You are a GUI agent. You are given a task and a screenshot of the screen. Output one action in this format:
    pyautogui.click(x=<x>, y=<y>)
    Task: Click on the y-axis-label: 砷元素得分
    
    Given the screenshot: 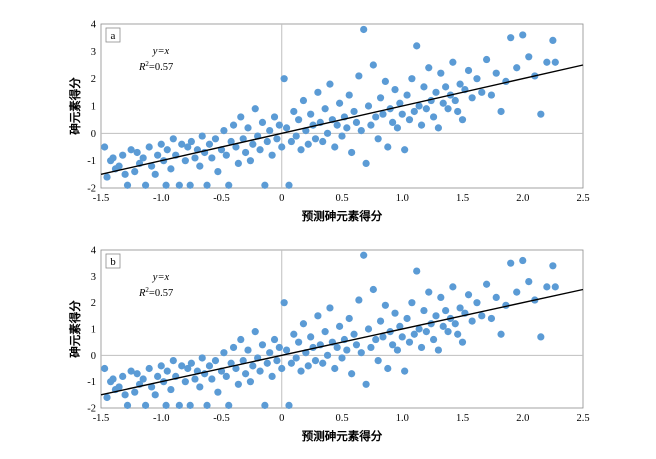 What is the action you would take?
    pyautogui.click(x=75, y=329)
    